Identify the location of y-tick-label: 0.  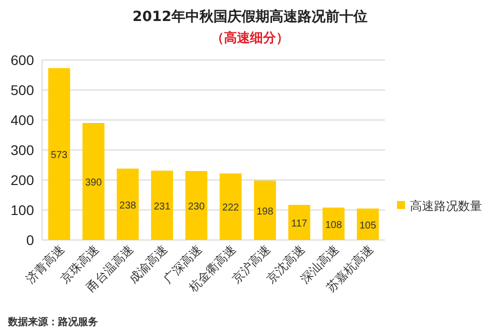
(30, 240).